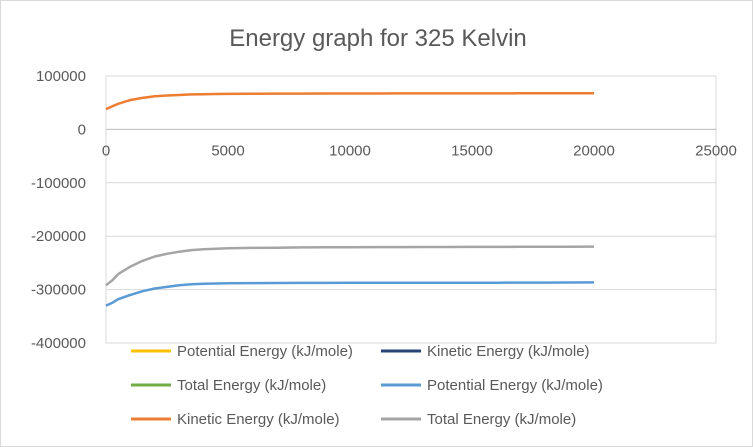 This screenshot has height=447, width=753. What do you see at coordinates (106, 150) in the screenshot?
I see `x-tick-label-0: 0` at bounding box center [106, 150].